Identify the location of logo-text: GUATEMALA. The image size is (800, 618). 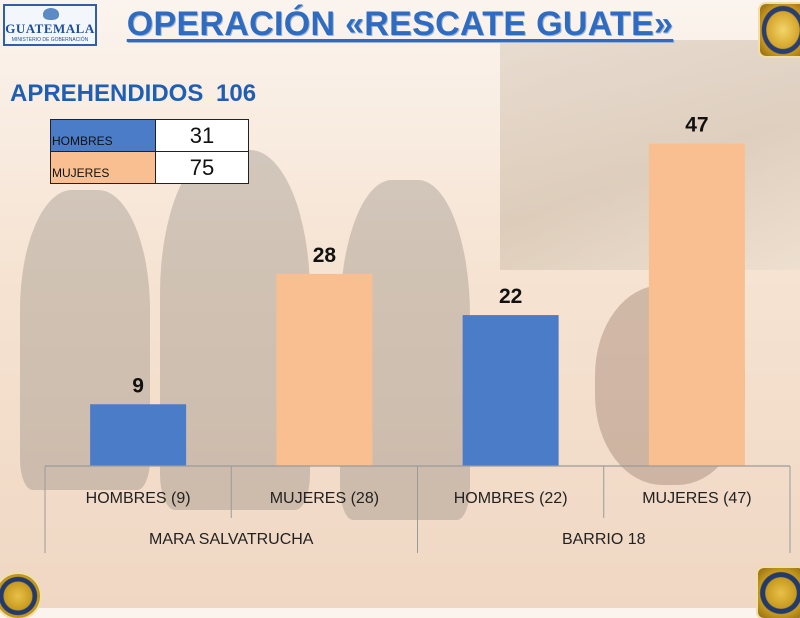
(50, 28).